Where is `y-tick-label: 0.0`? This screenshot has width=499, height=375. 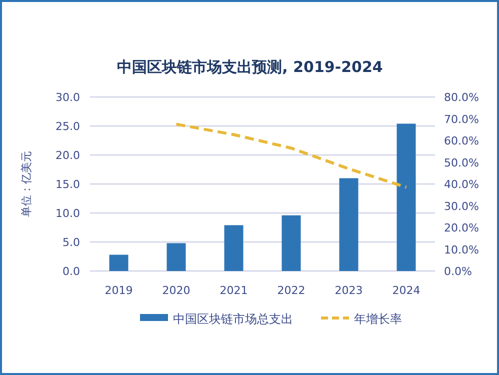
y-tick-label: 0.0 is located at coordinates (71, 271).